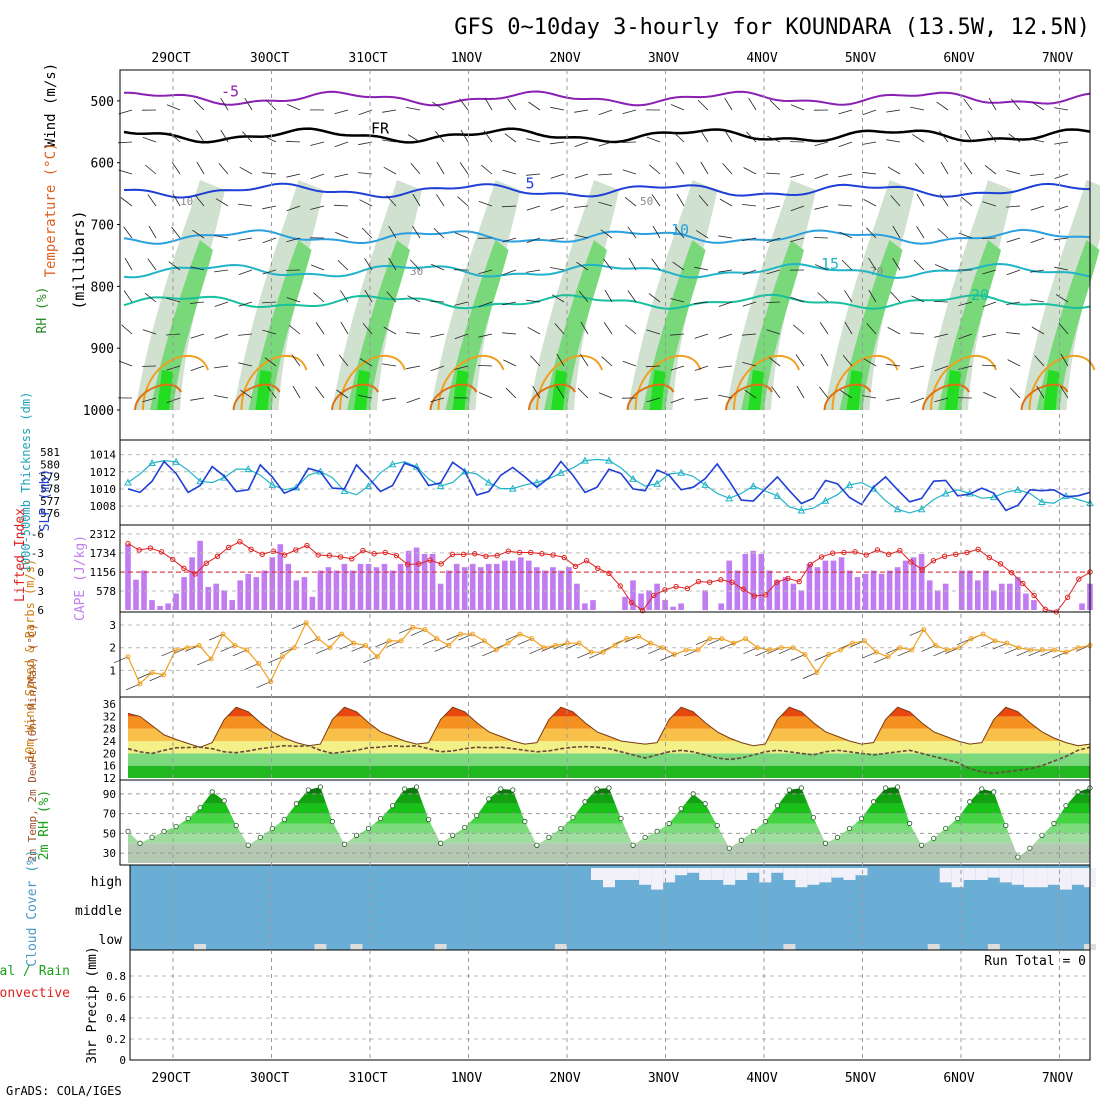 The height and width of the screenshot is (1100, 1100). I want to click on li-line, so click(609, 577).